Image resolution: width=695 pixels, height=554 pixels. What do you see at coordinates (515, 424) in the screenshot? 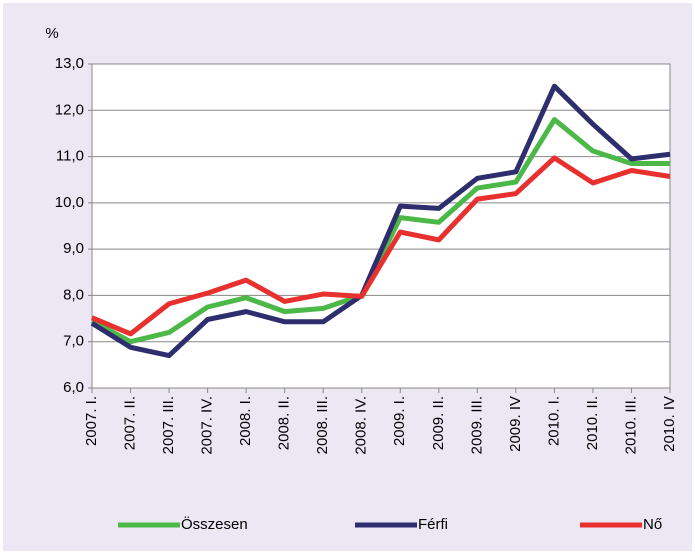
I see `x-tick-label: 2009. IV` at bounding box center [515, 424].